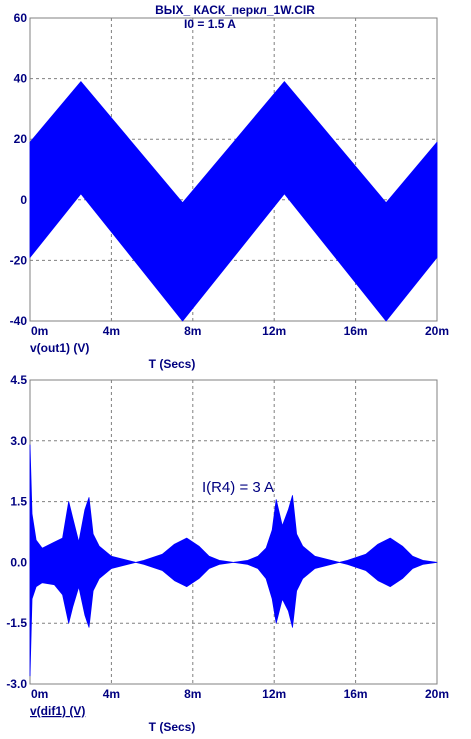  What do you see at coordinates (18, 380) in the screenshot?
I see `y-tick-label: 4.5` at bounding box center [18, 380].